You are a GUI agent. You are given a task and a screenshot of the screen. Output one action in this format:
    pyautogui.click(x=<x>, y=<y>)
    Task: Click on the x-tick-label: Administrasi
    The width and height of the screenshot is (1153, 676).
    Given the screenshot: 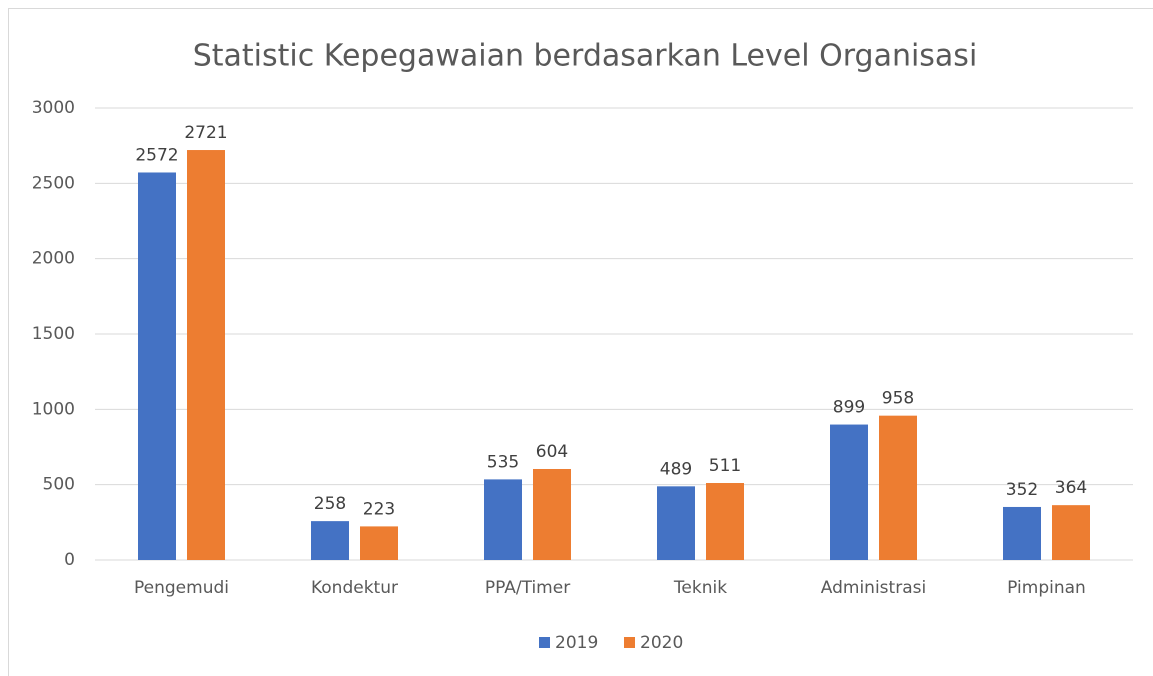 What is the action you would take?
    pyautogui.click(x=873, y=588)
    